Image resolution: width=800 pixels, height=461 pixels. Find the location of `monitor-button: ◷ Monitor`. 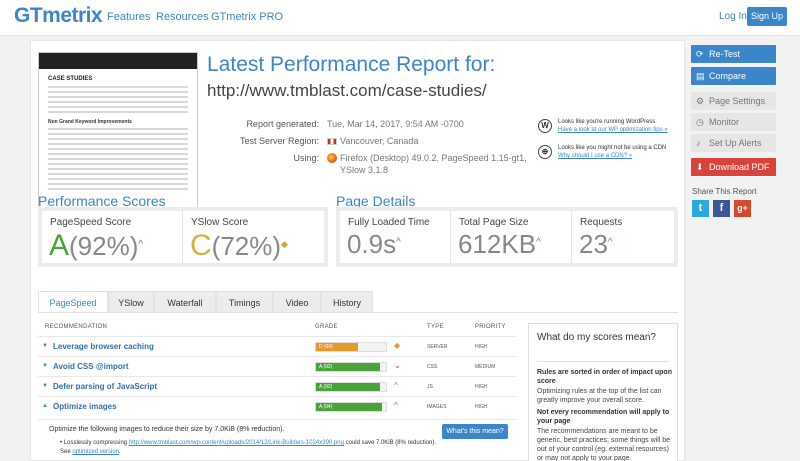

monitor-button: ◷ Monitor is located at coordinates (733, 122).